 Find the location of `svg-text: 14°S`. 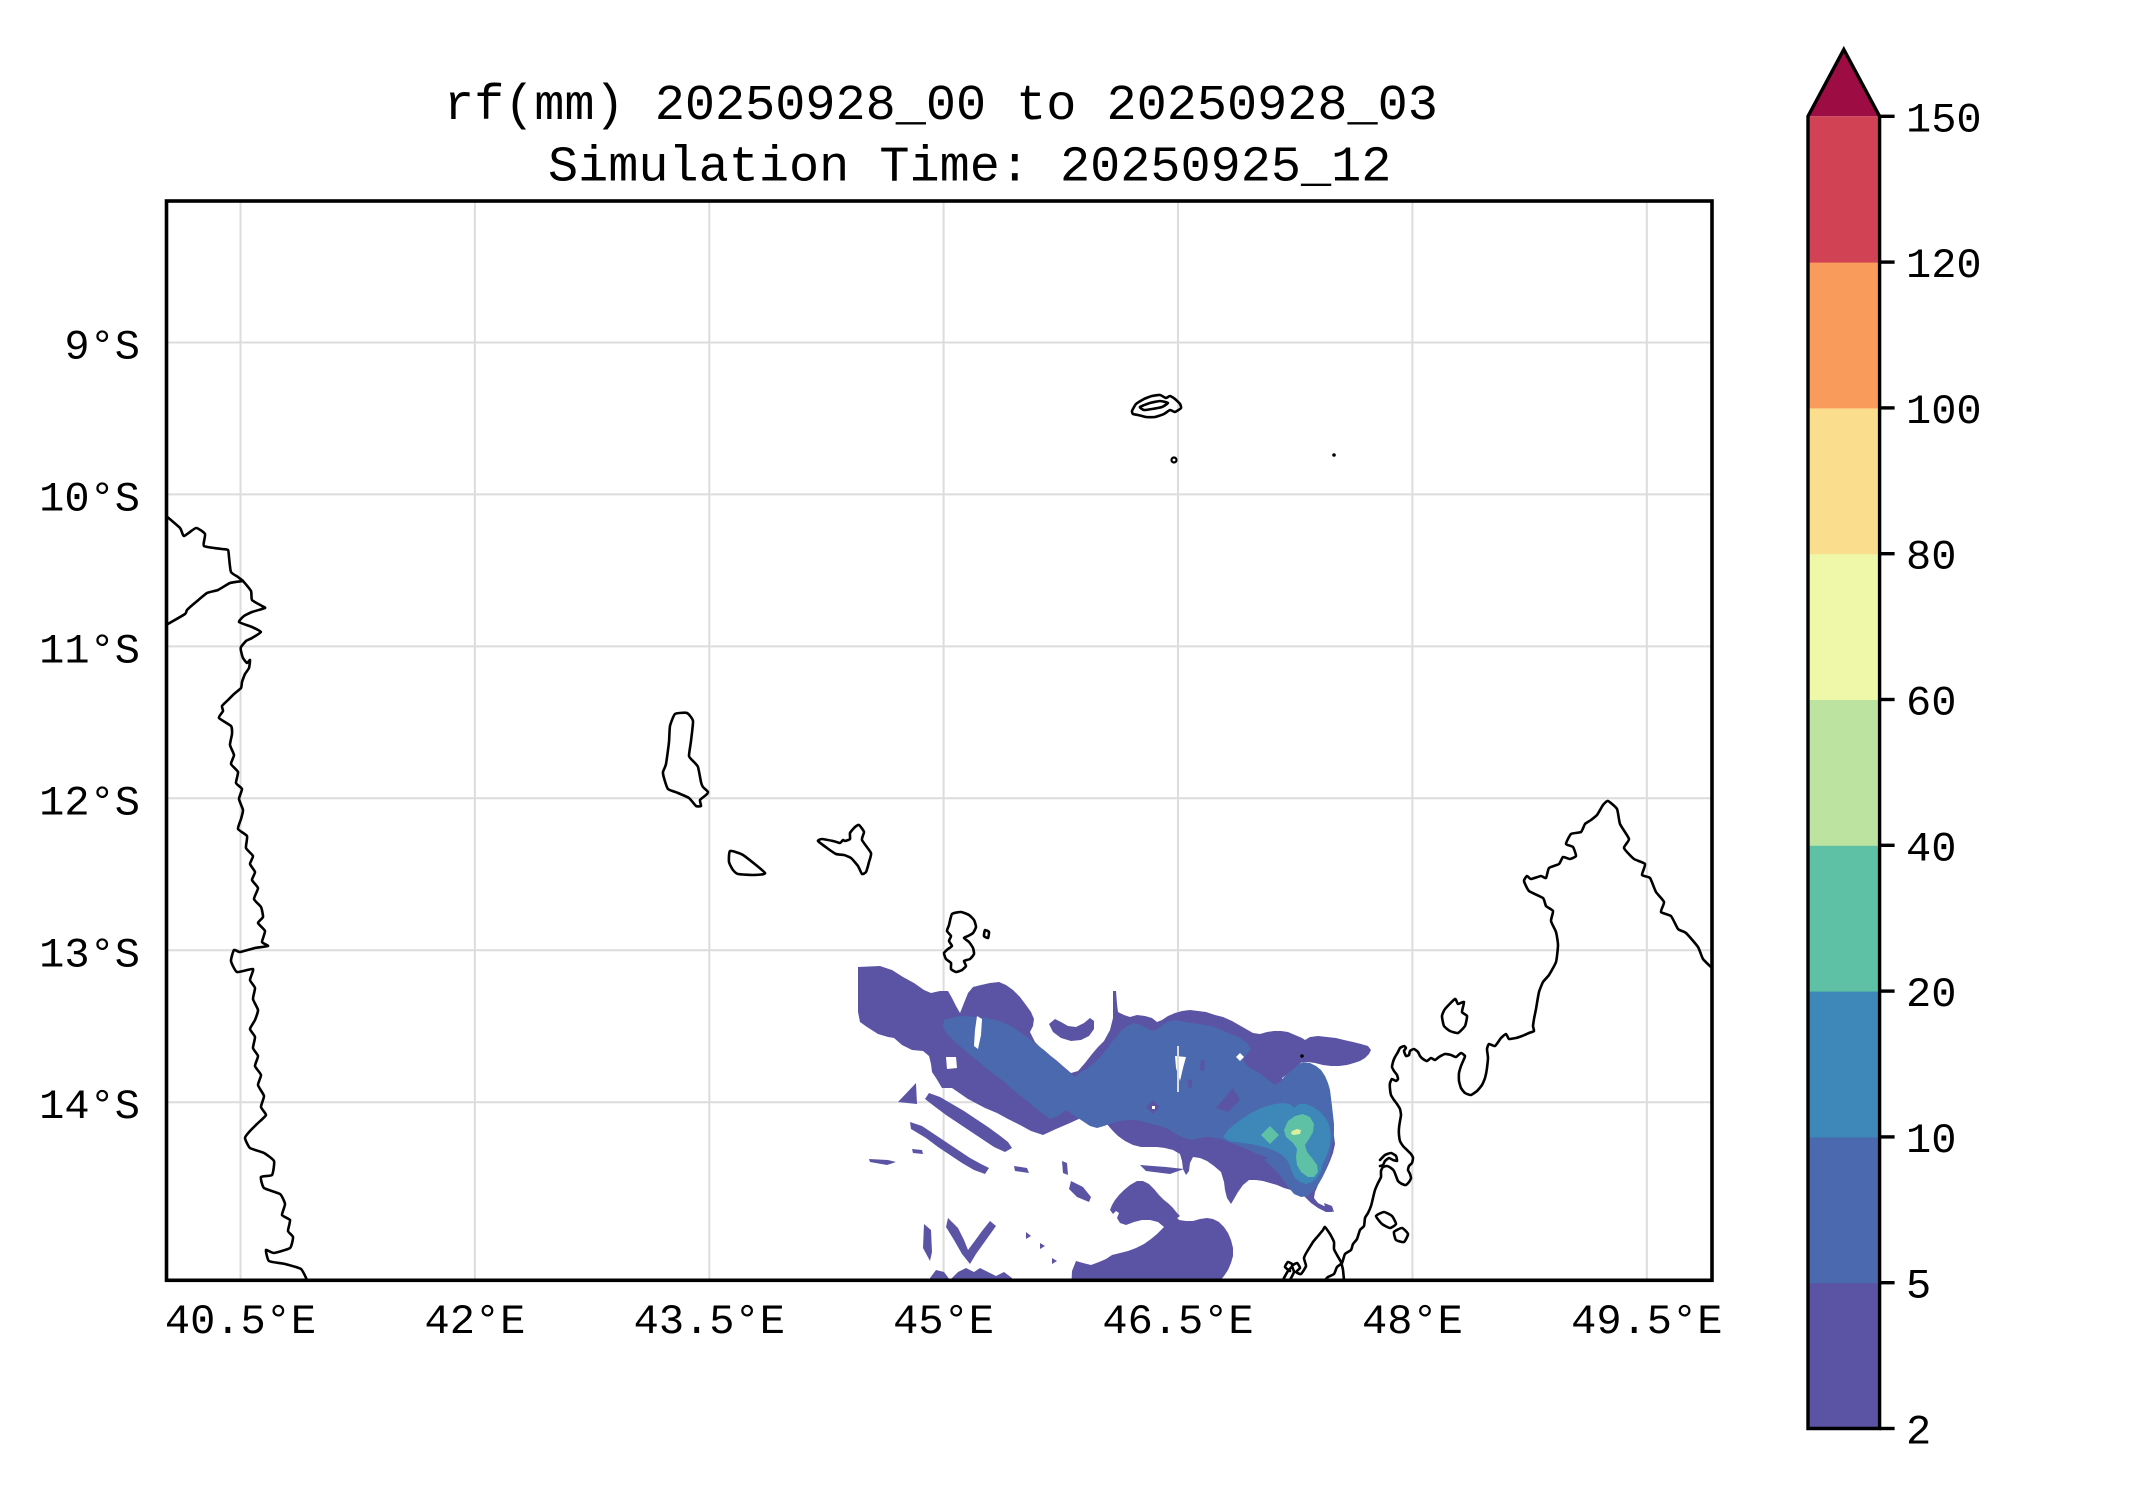

svg-text: 14°S is located at coordinates (89, 1107).